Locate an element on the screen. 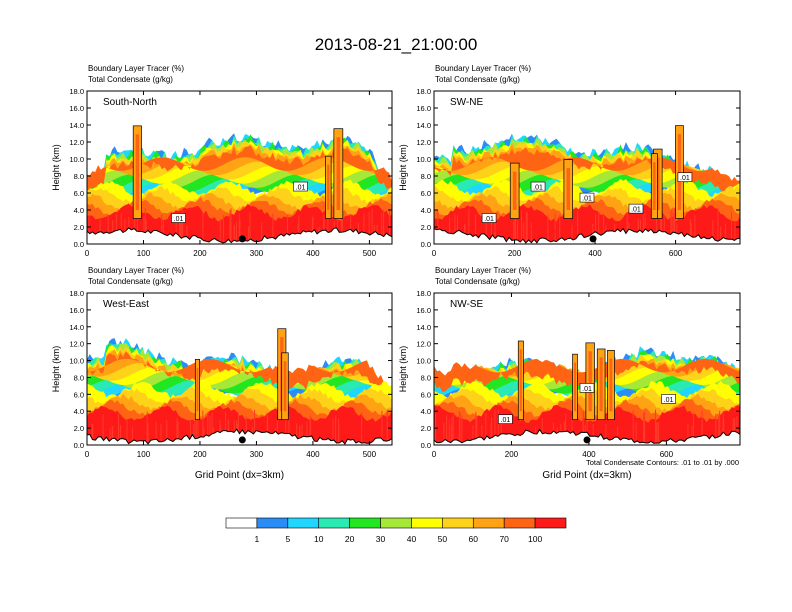 The width and height of the screenshot is (792, 612). plot-area: .01 .01 .01 .01 .01 is located at coordinates (587, 167).